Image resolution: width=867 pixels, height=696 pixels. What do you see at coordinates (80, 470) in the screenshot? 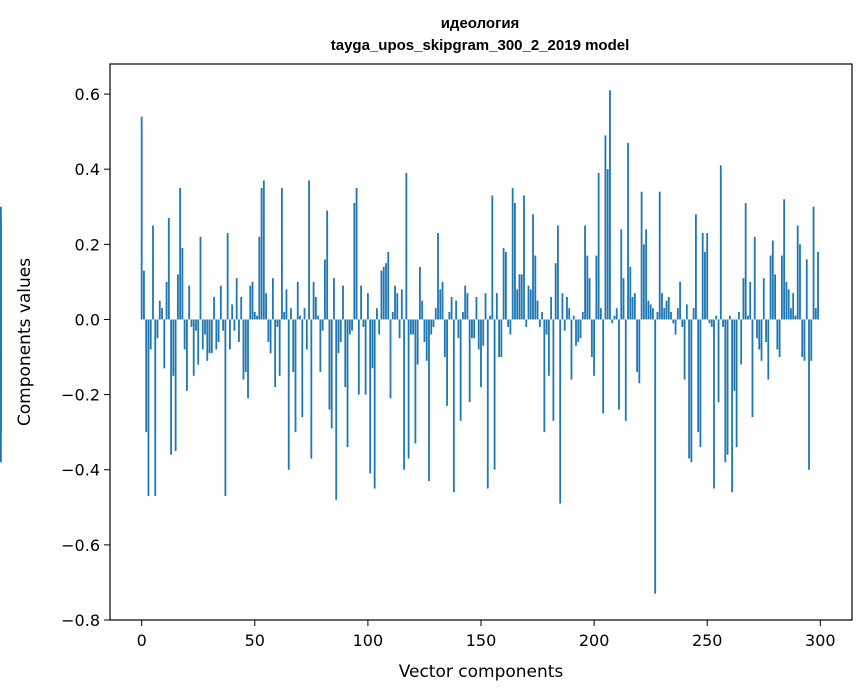
I see `y-tick-label: −0.4` at bounding box center [80, 470].